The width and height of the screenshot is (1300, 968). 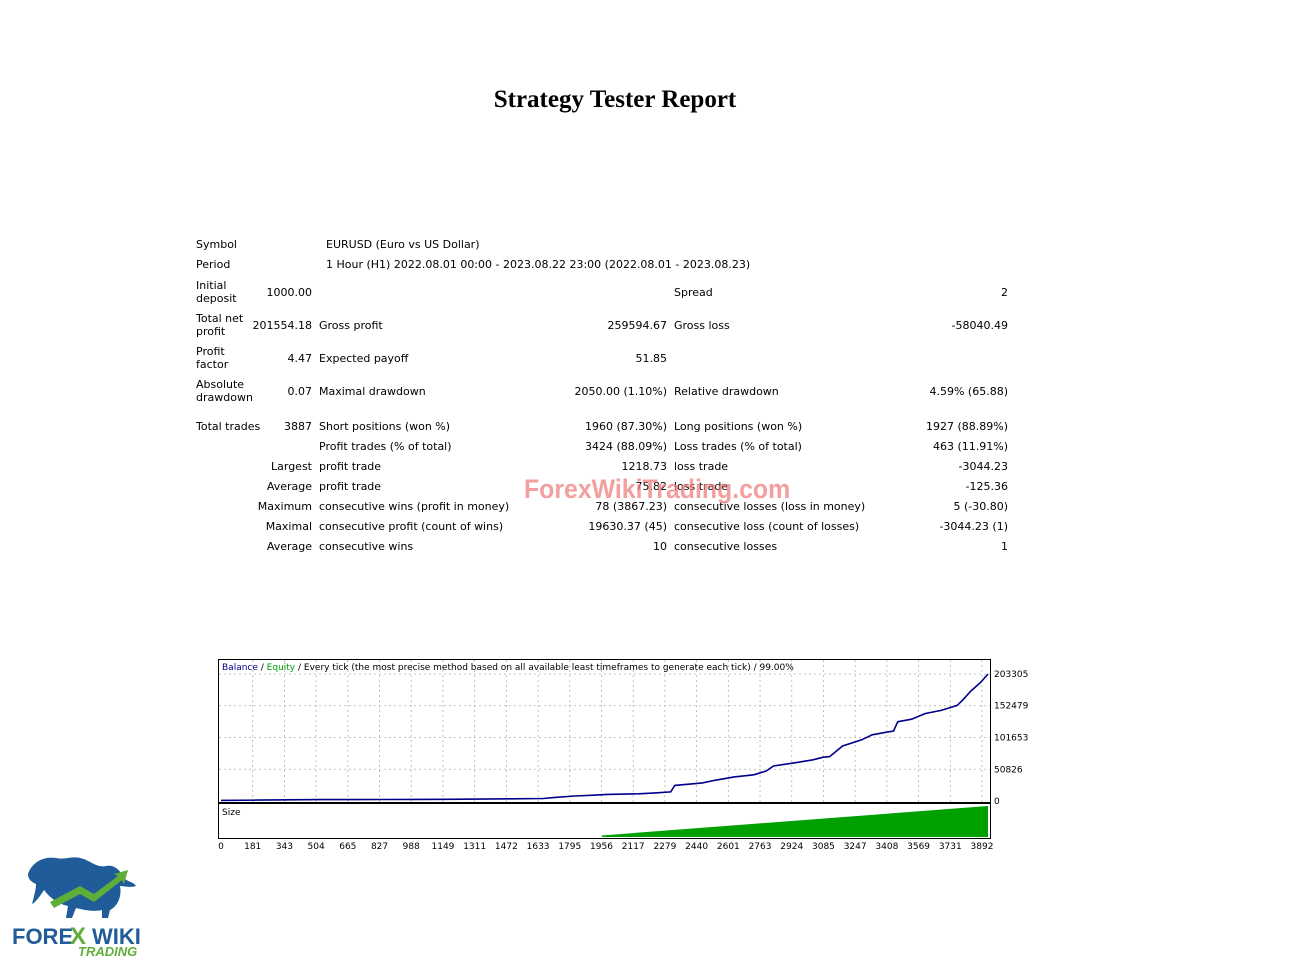 What do you see at coordinates (728, 847) in the screenshot?
I see `x-tick-label: 2601` at bounding box center [728, 847].